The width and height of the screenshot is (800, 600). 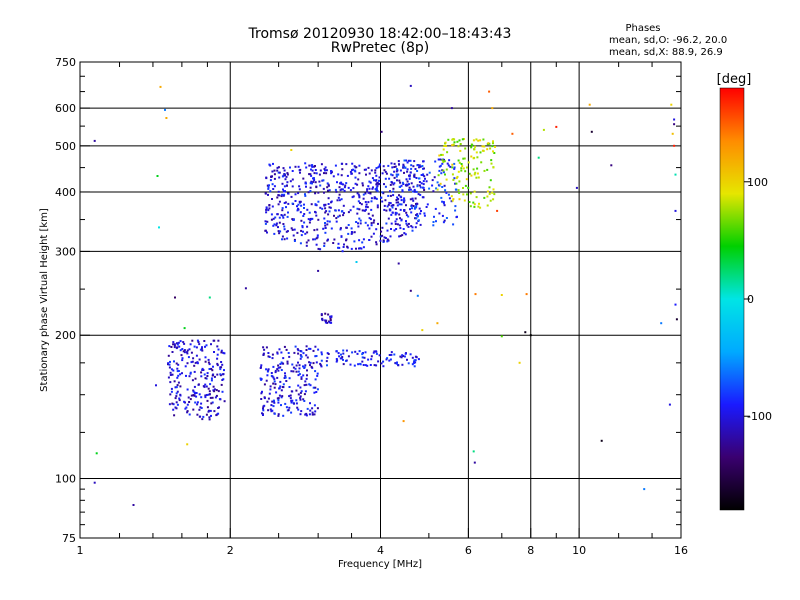 What do you see at coordinates (80, 550) in the screenshot?
I see `x-tick-label: 1` at bounding box center [80, 550].